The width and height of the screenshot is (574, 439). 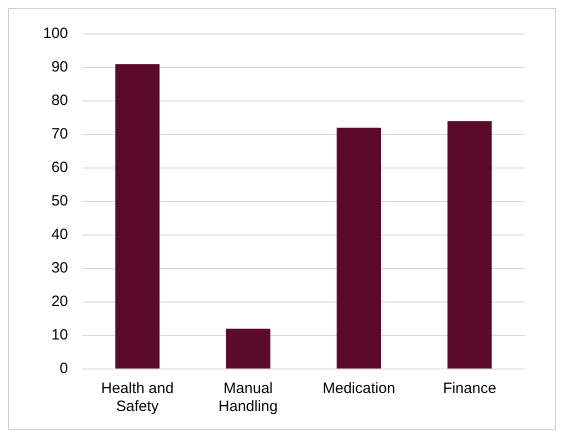 What do you see at coordinates (59, 201) in the screenshot?
I see `y-tick-label: 50` at bounding box center [59, 201].